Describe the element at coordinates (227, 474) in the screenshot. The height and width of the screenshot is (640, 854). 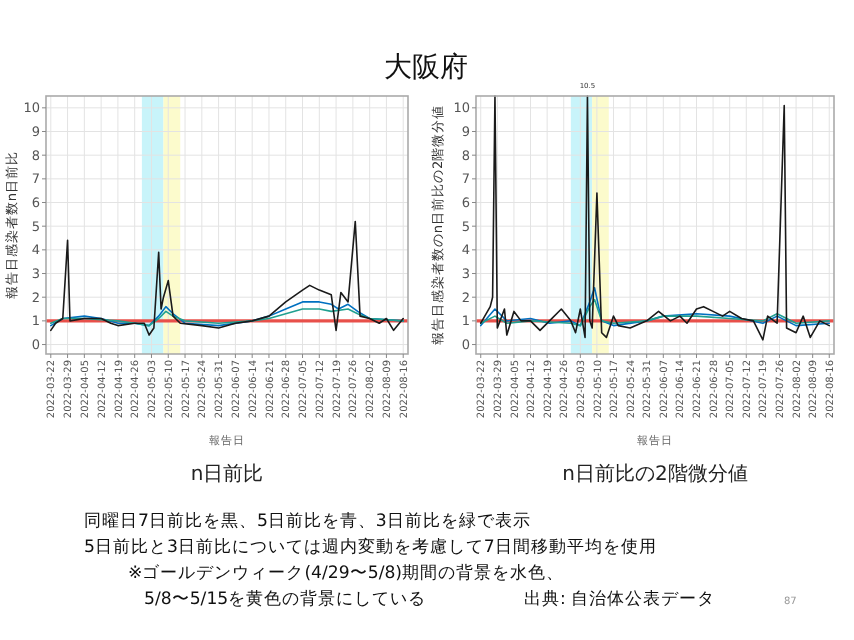
I see `text: n日前比` at that location.